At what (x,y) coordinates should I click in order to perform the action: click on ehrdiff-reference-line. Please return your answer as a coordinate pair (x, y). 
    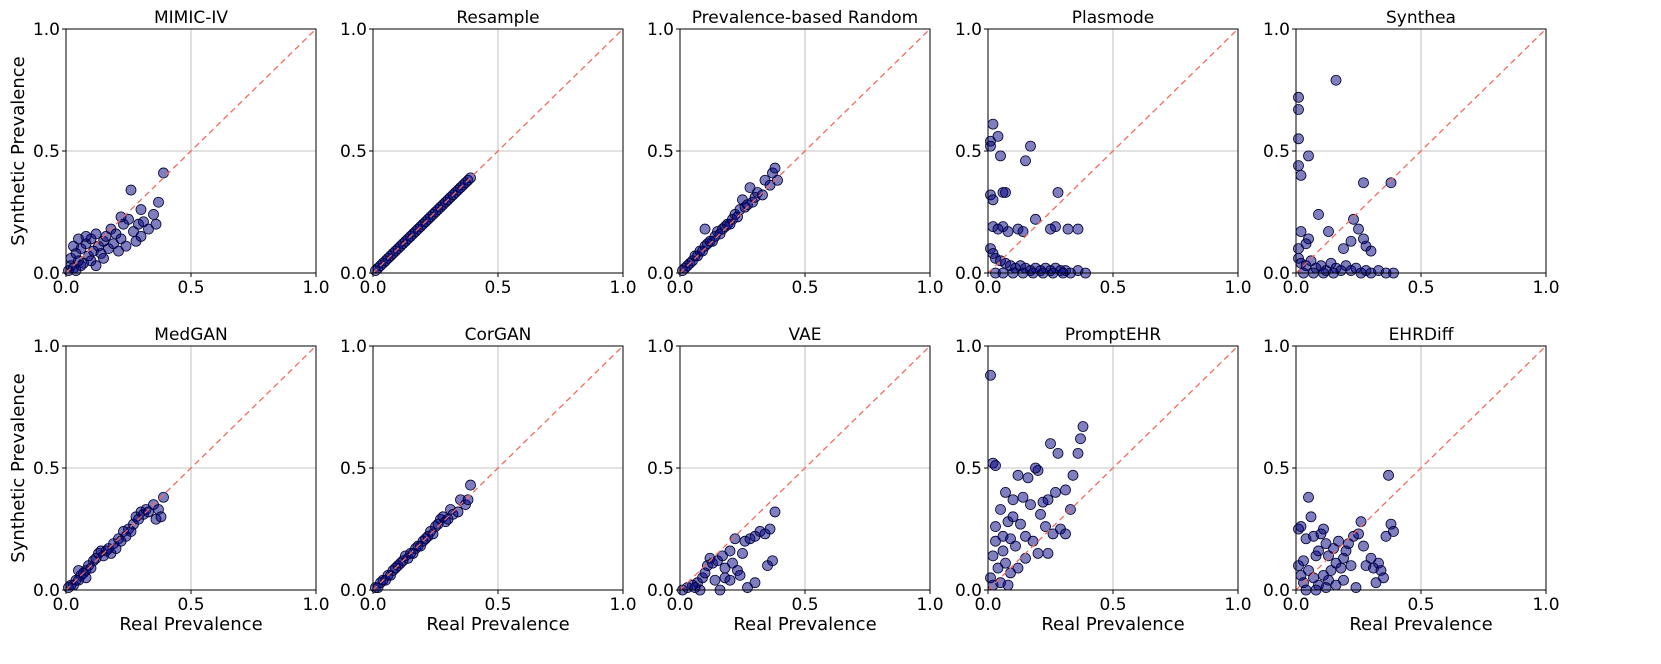
    Looking at the image, I should click on (1421, 468).